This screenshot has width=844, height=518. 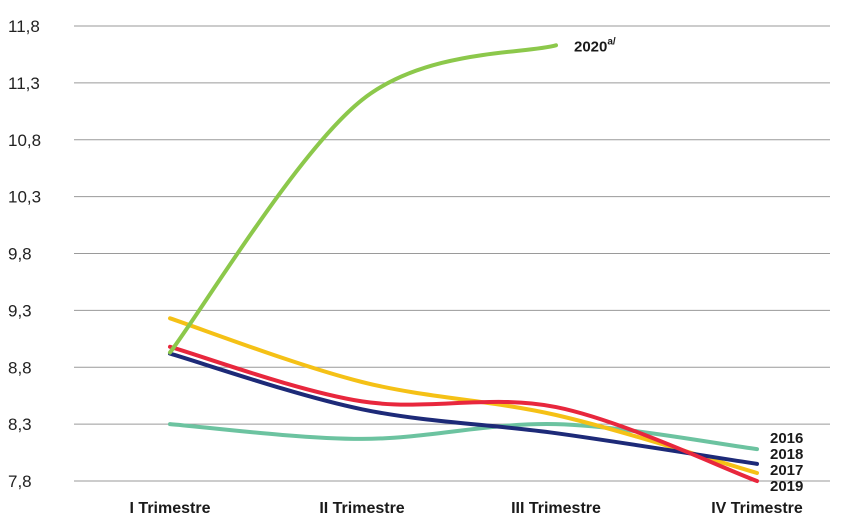 I want to click on series-label-2017: 2017, so click(x=786, y=470).